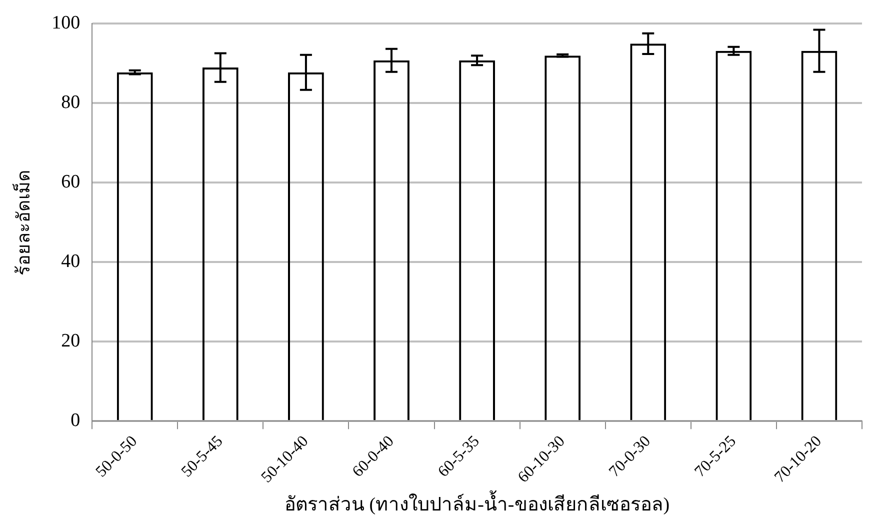 This screenshot has height=525, width=878. What do you see at coordinates (70, 102) in the screenshot?
I see `y-tick-label: 80` at bounding box center [70, 102].